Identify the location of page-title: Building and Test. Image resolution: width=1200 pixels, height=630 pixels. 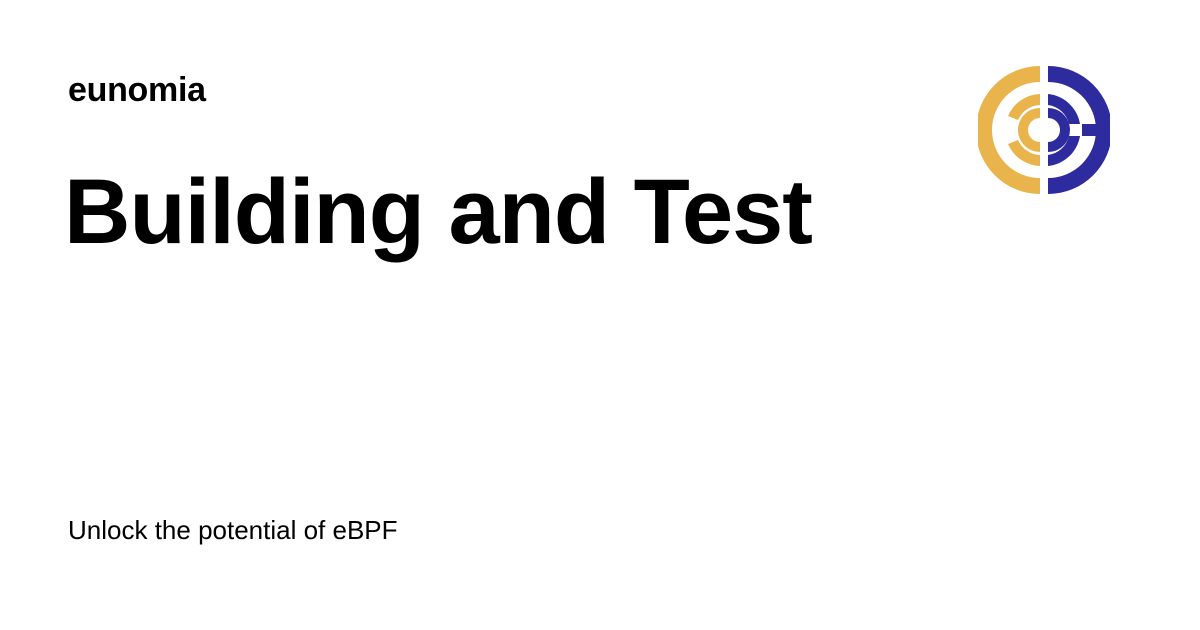
(438, 212).